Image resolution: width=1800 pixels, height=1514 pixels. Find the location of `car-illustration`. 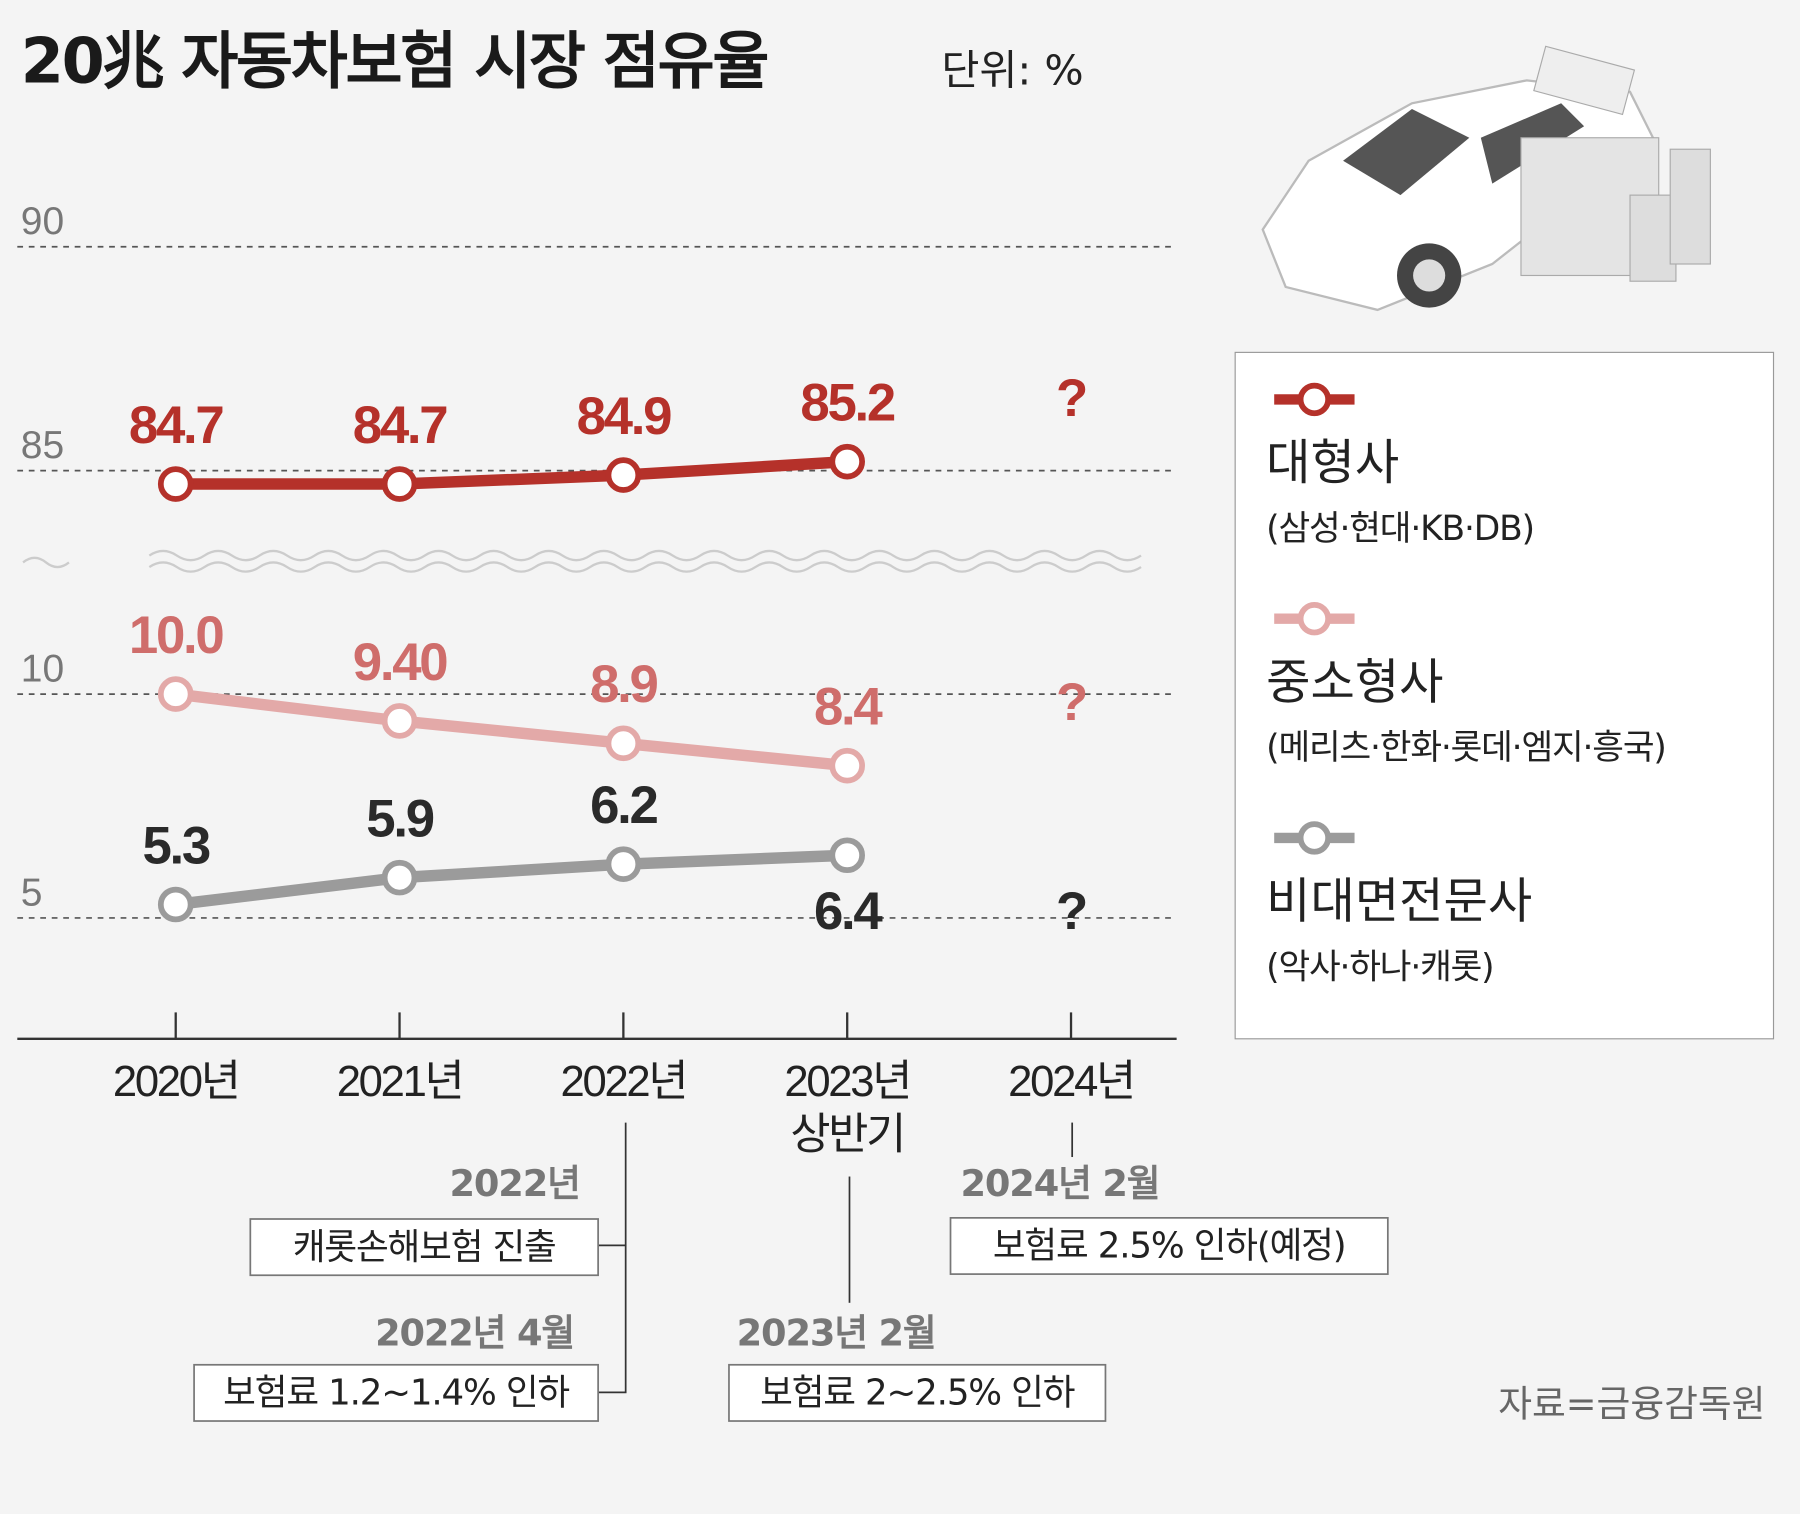

car-illustration is located at coordinates (1486, 178).